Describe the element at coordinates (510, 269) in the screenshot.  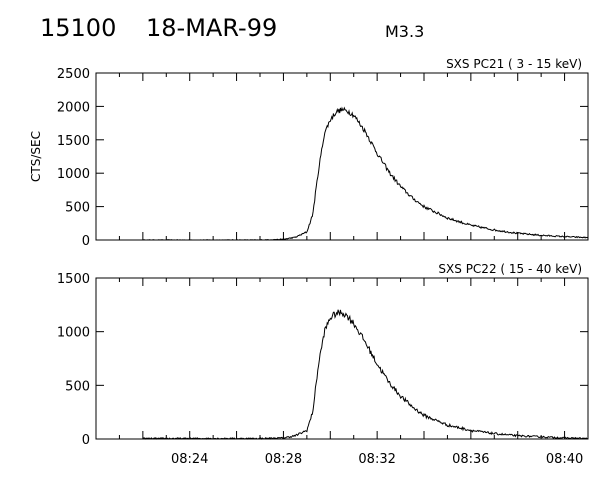
I see `panel-title: SXS PC22 ( 15 - 40 keV)` at that location.